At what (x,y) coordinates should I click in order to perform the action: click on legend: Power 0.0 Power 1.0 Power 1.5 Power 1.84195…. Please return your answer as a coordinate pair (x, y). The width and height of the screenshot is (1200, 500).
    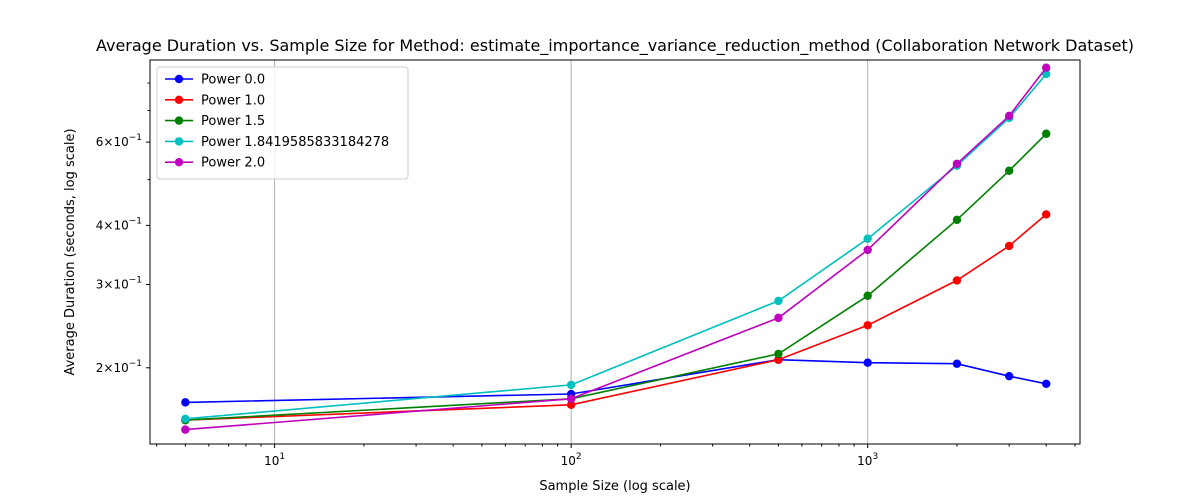
    Looking at the image, I should click on (282, 123).